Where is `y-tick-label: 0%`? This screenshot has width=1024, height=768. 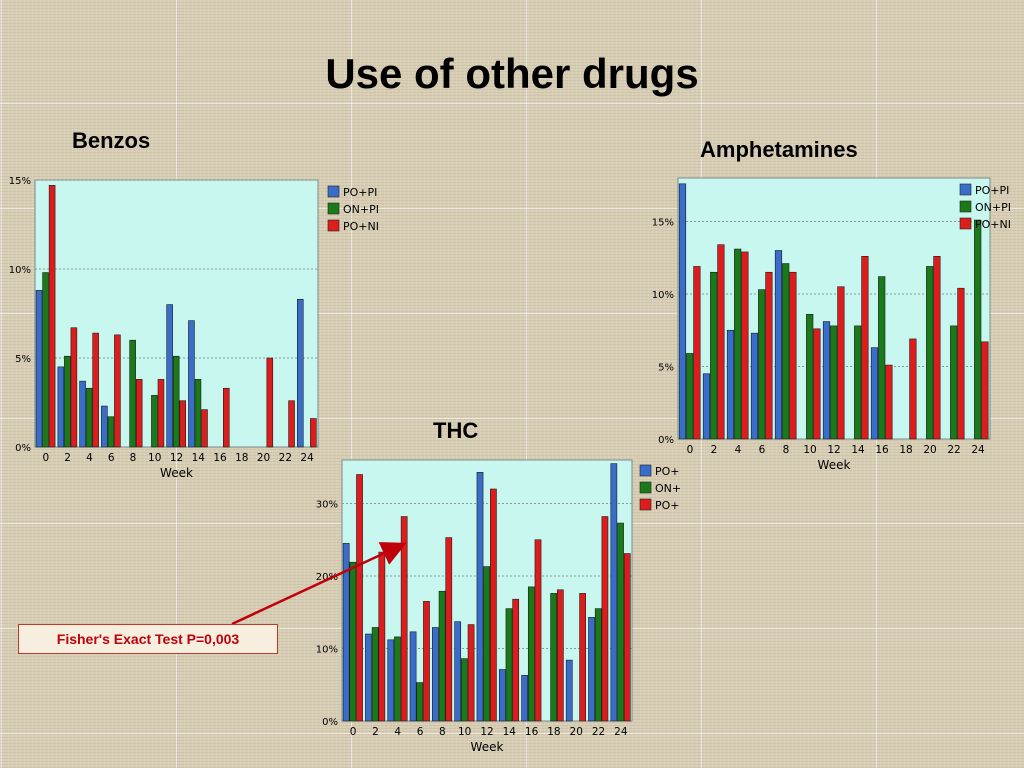 y-tick-label: 0% is located at coordinates (23, 448).